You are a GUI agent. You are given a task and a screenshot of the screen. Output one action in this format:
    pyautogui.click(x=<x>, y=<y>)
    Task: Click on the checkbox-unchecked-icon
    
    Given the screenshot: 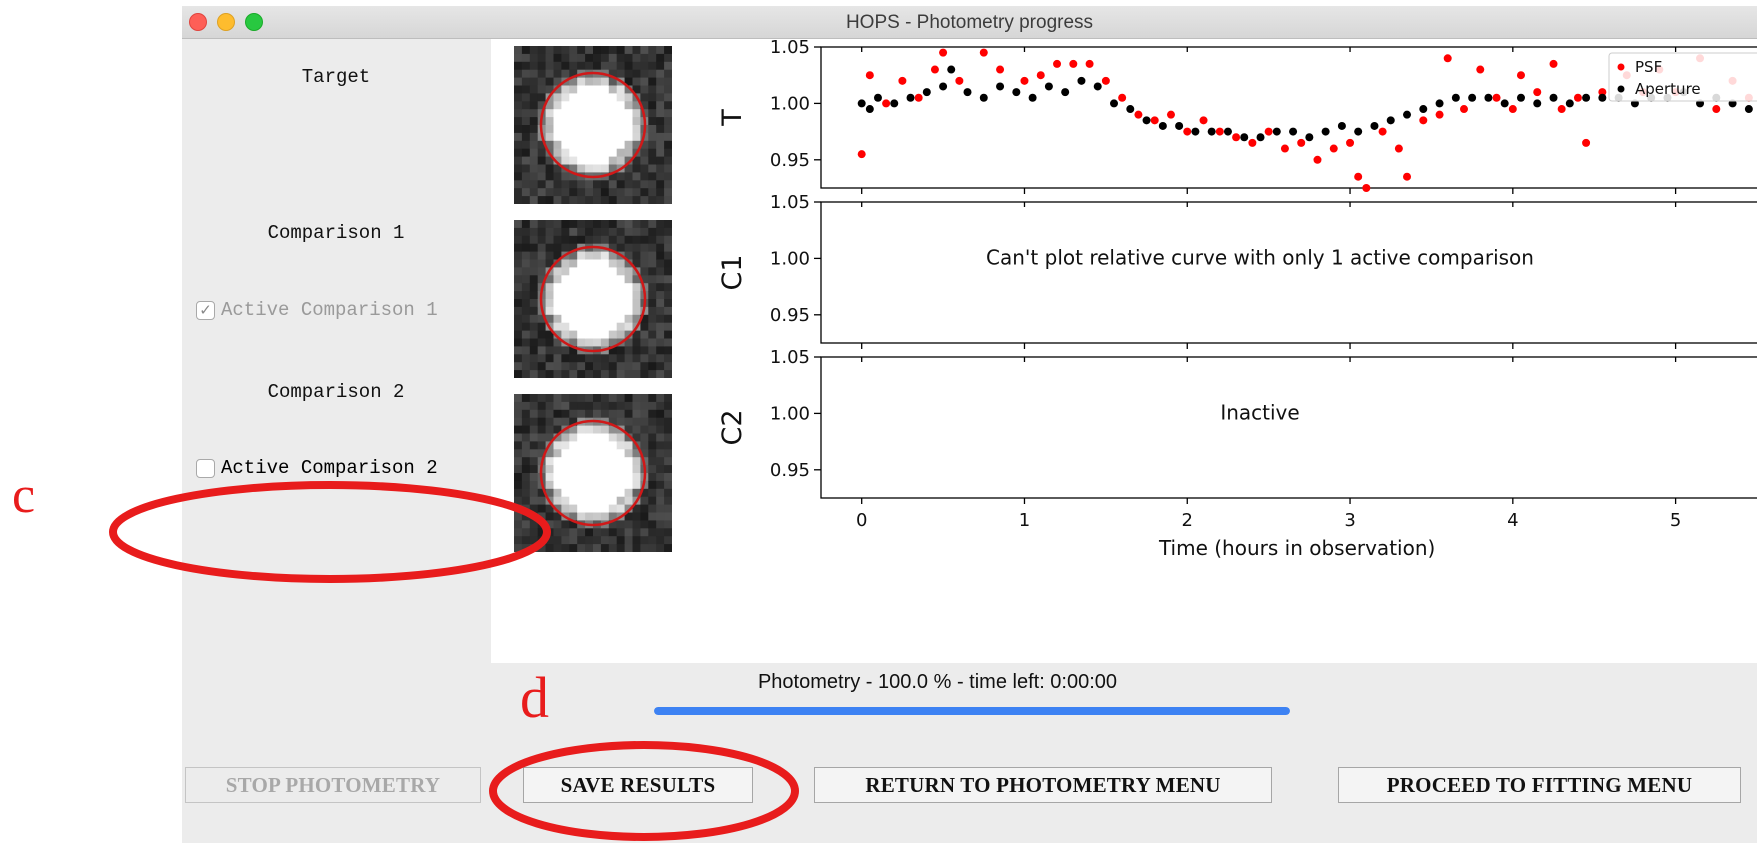 What is the action you would take?
    pyautogui.click(x=205, y=468)
    